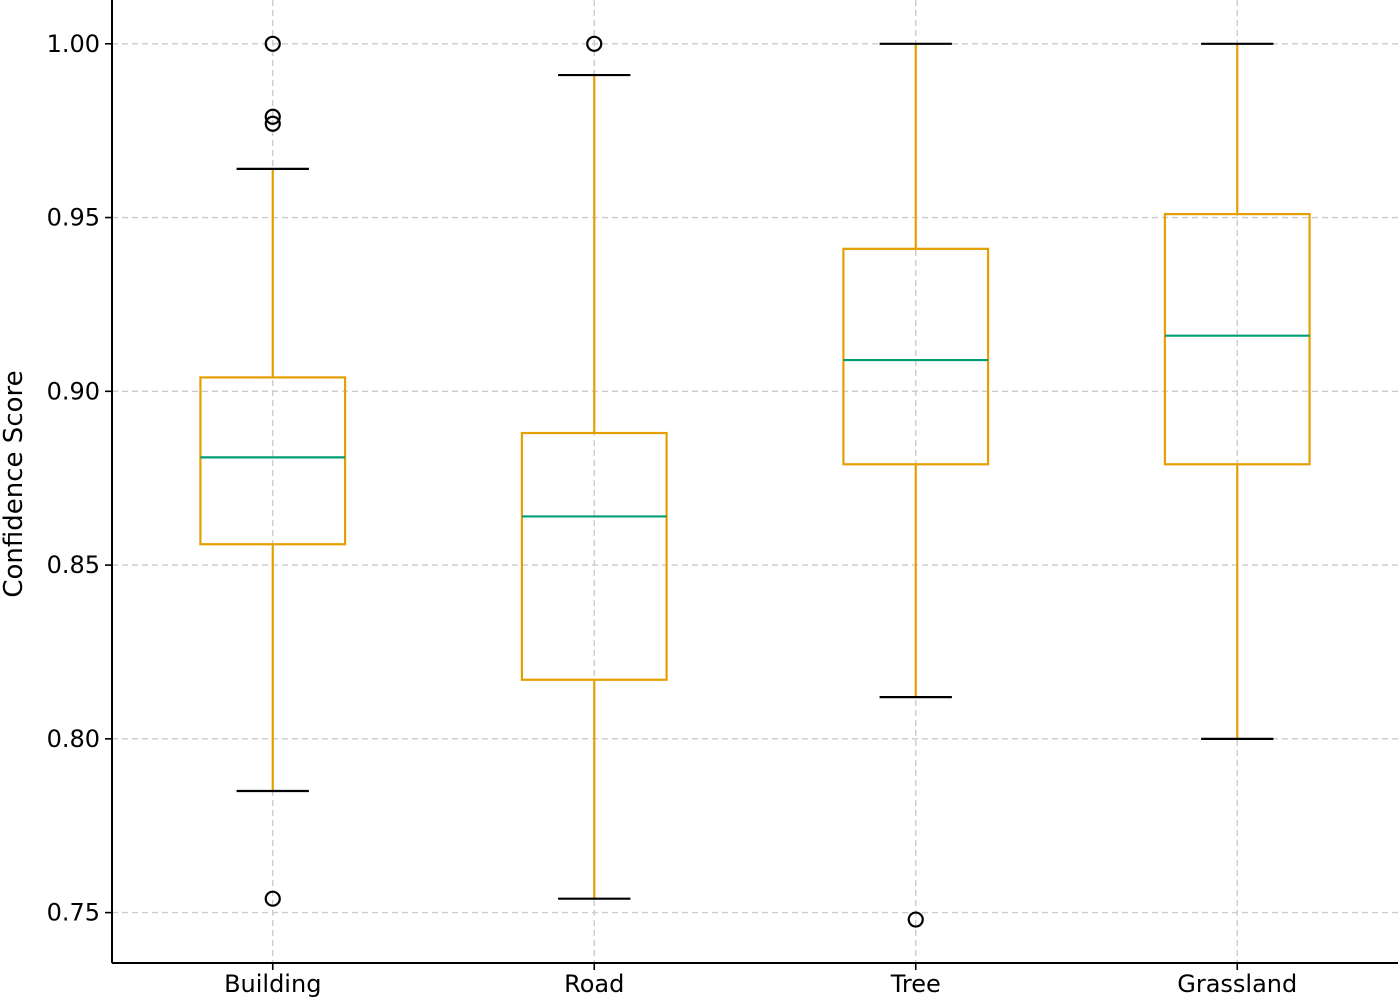  I want to click on y-tick-label: 0.80, so click(73, 739).